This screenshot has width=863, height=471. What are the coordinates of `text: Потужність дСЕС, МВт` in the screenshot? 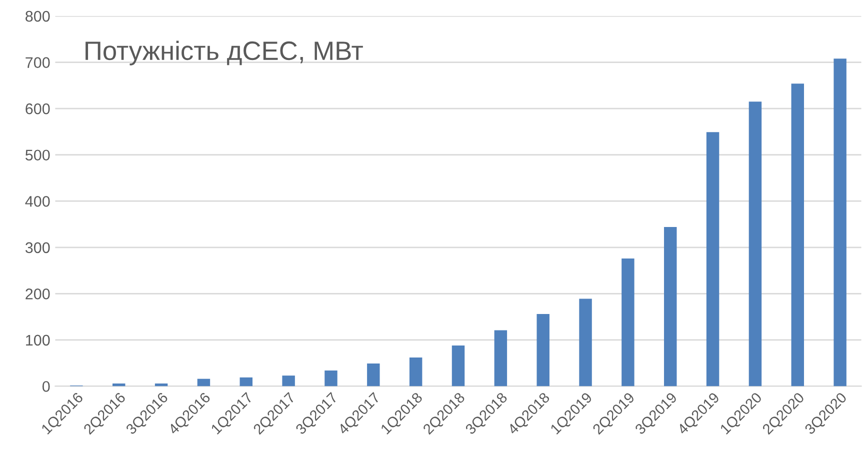 It's located at (224, 53).